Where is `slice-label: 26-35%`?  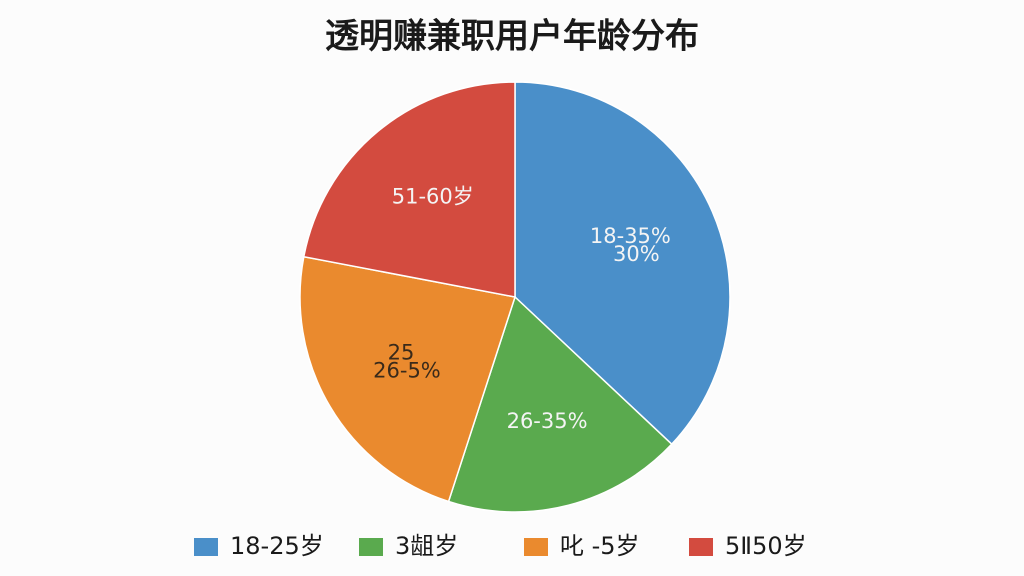 slice-label: 26-35% is located at coordinates (547, 421).